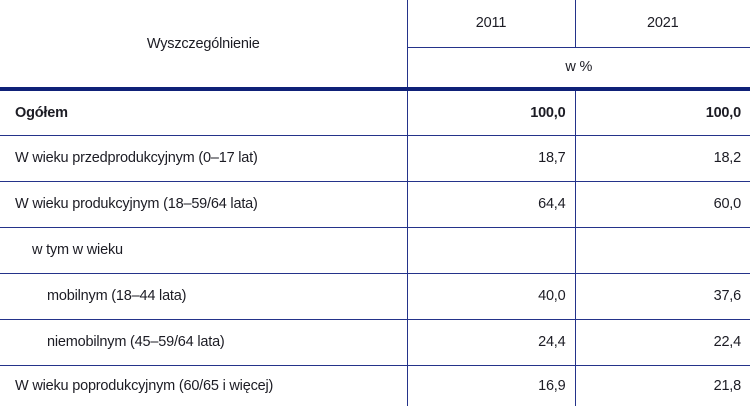  I want to click on row-label: niemobilnym (45–59/64 lata), so click(203, 342).